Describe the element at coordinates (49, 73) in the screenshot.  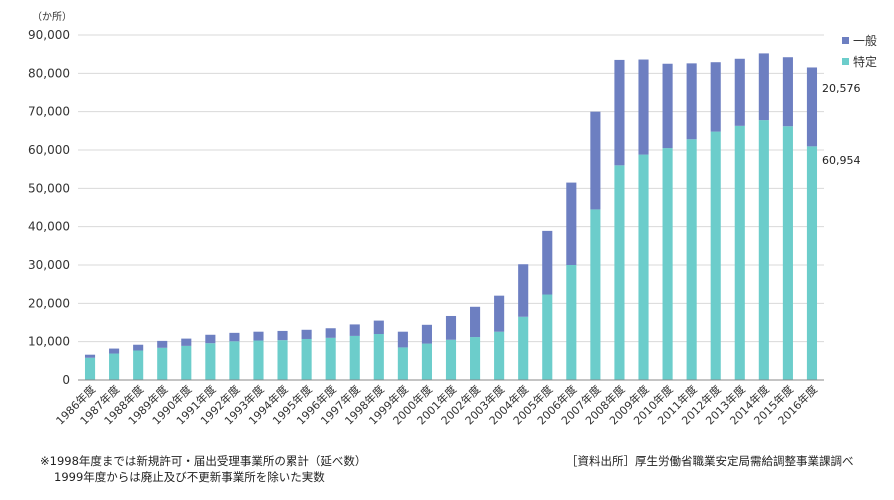
I see `y-tick-label: 80,000` at that location.